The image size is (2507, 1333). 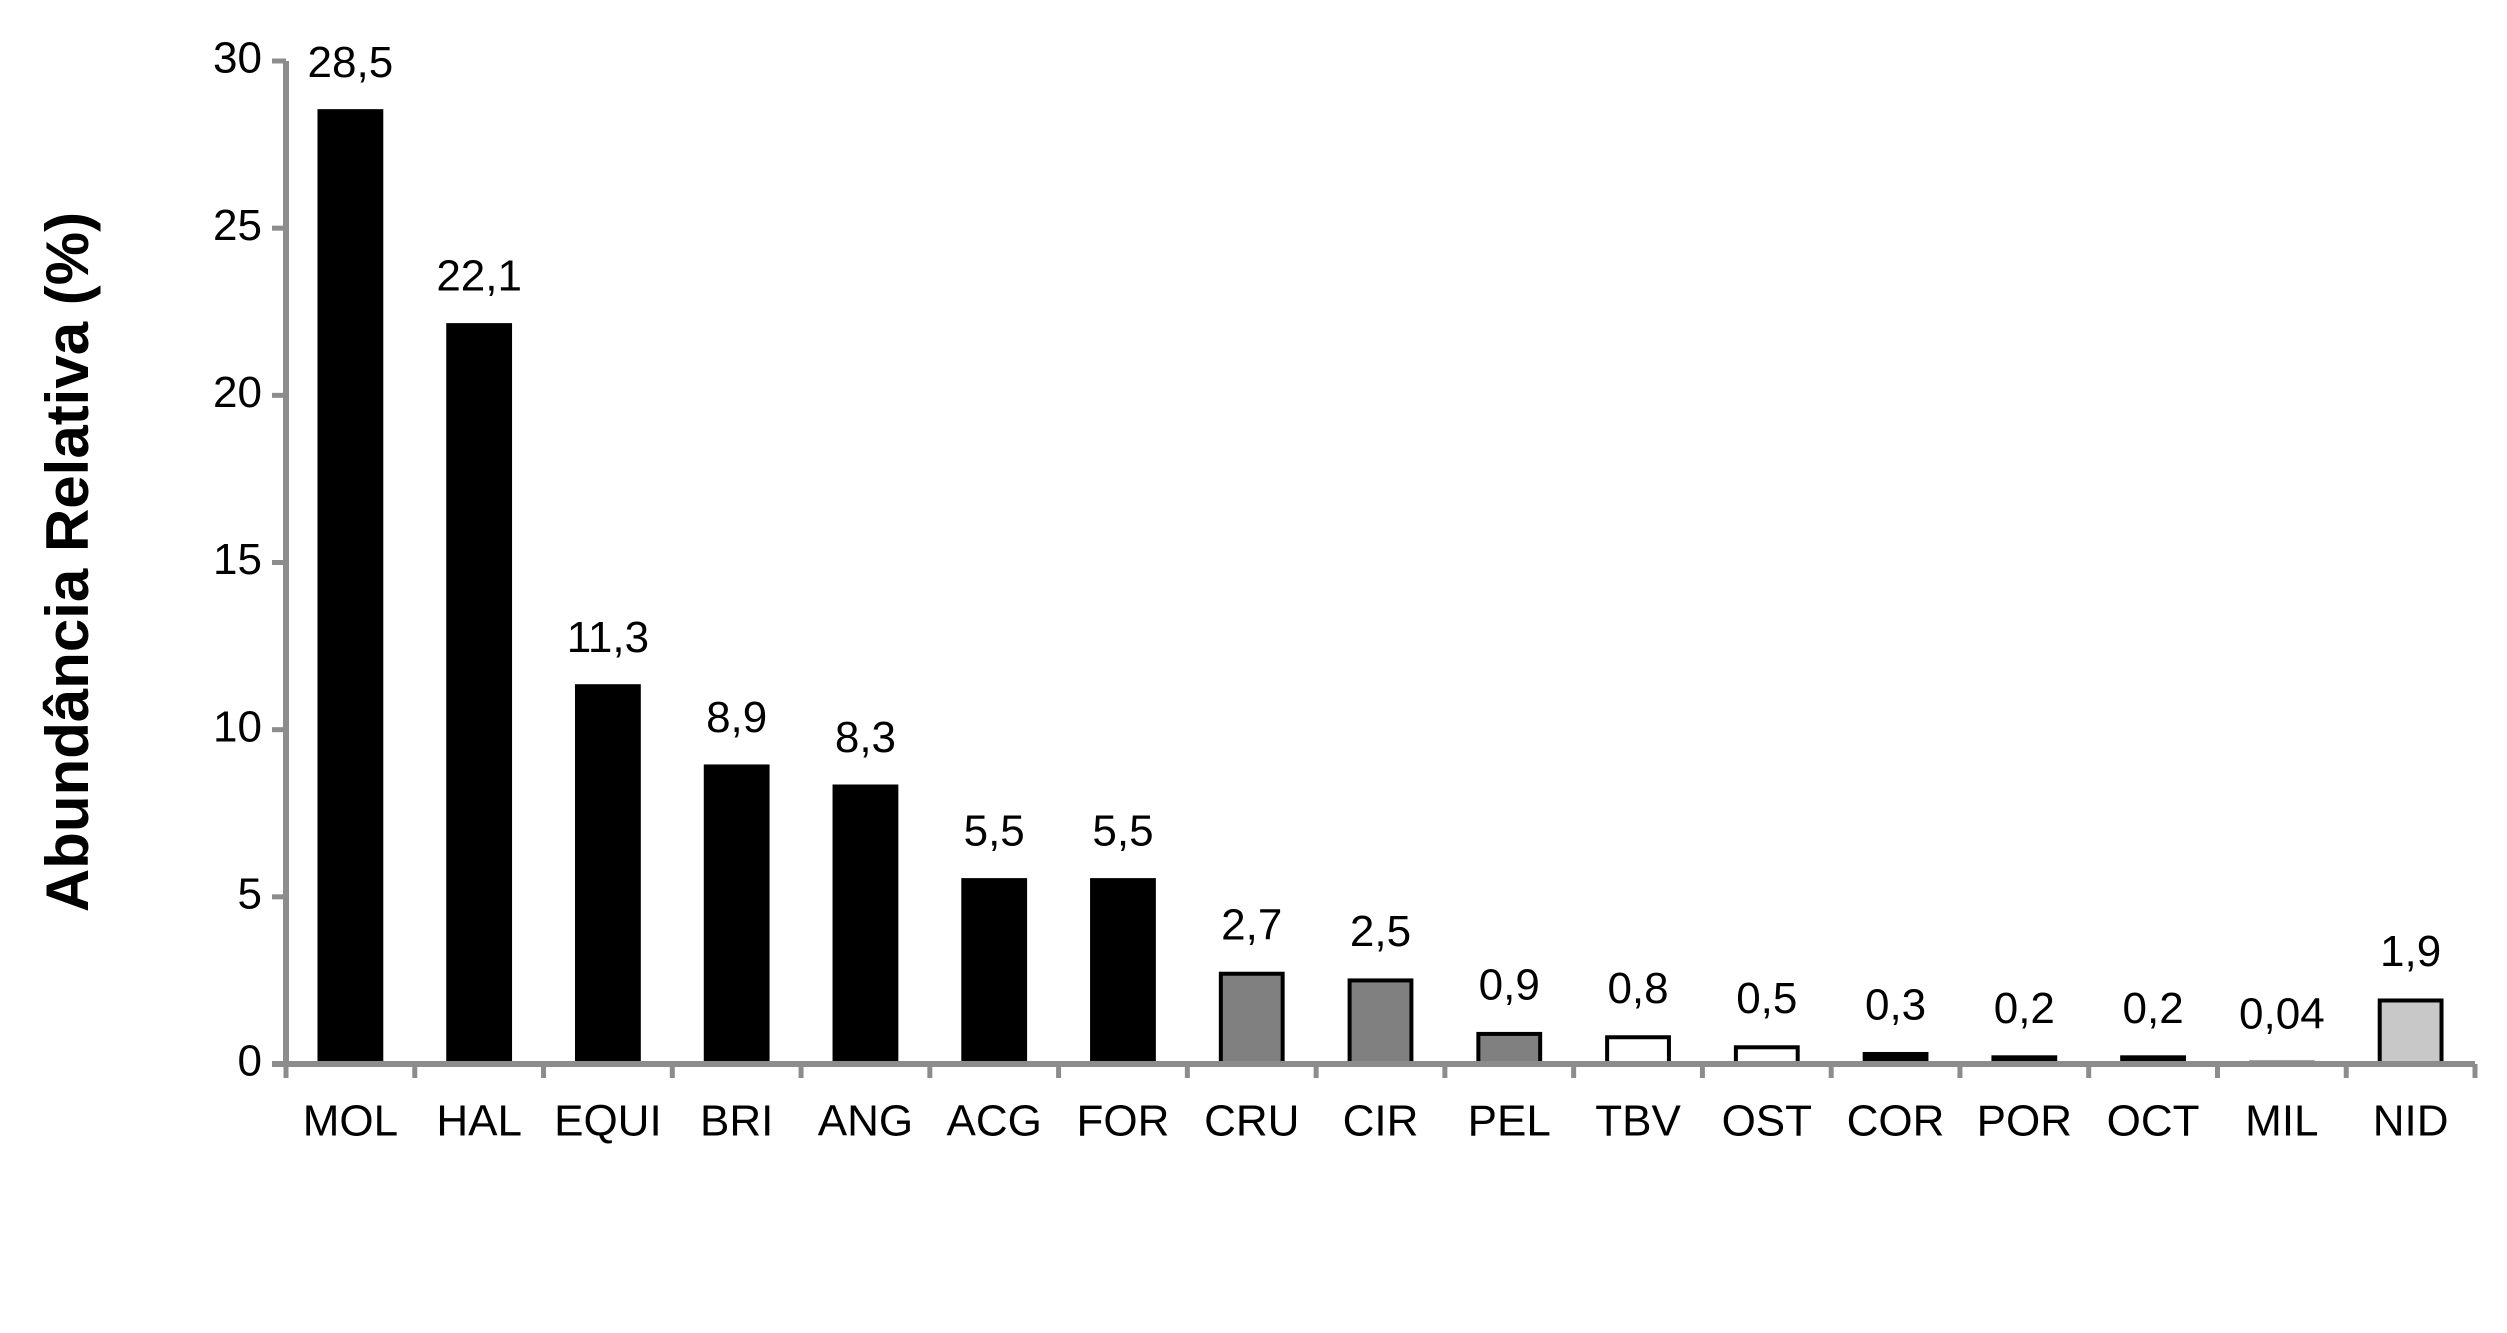 I want to click on value-label: 2,5, so click(x=1380, y=931).